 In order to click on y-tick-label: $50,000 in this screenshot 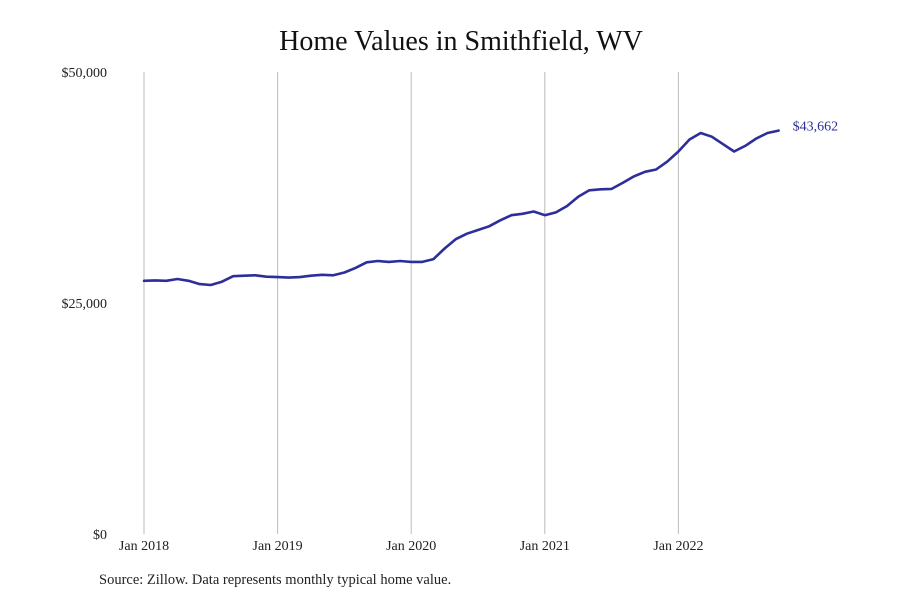, I will do `click(85, 73)`.